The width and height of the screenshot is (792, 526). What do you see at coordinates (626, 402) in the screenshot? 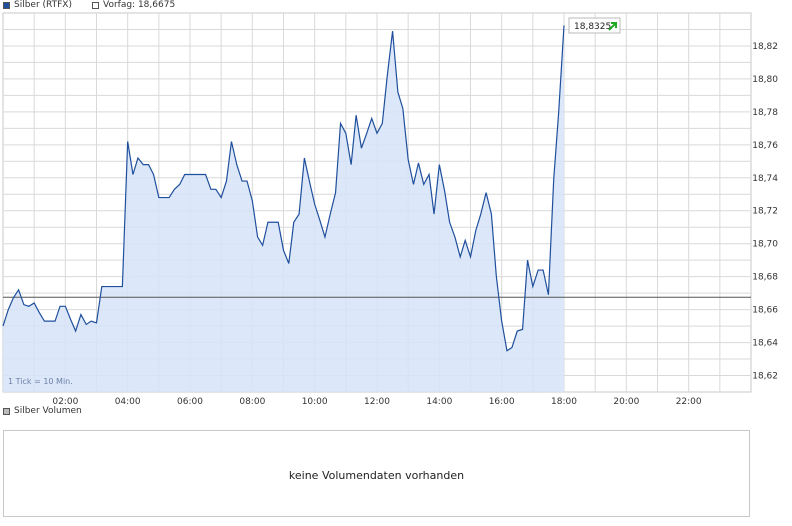
I see `x-tick-label: 20:00` at bounding box center [626, 402].